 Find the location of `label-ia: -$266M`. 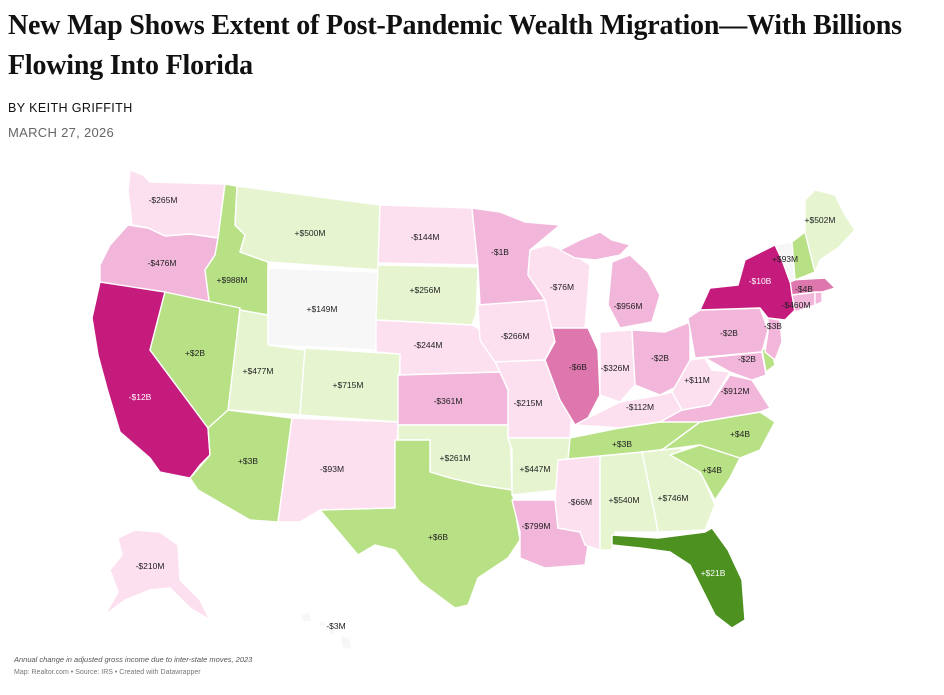

label-ia: -$266M is located at coordinates (515, 336).